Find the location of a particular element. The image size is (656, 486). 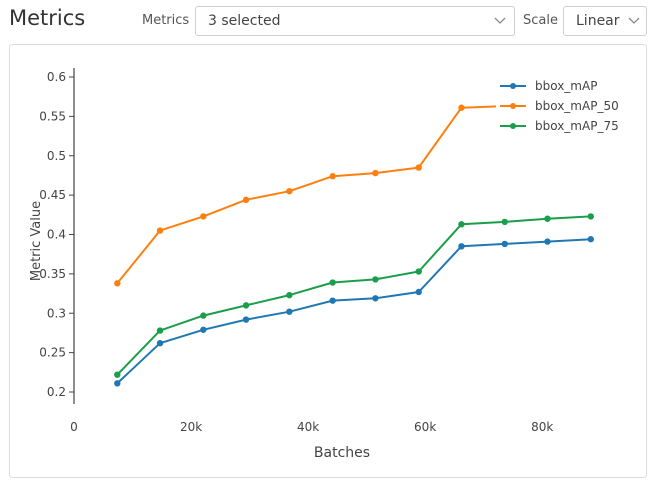

y-tick-label: 0.2 is located at coordinates (56, 392).